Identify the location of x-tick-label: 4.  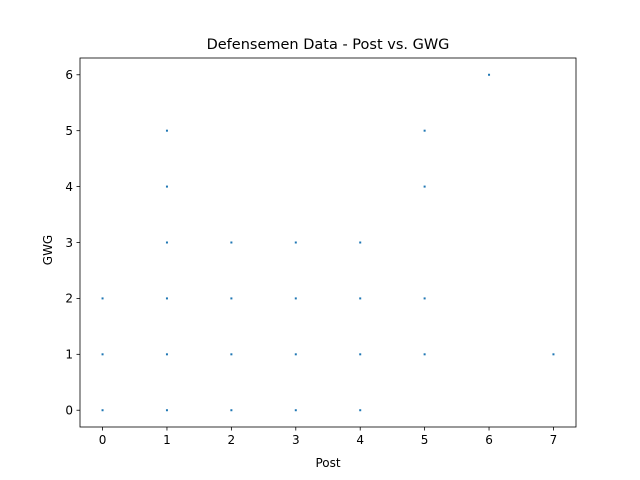
(360, 440).